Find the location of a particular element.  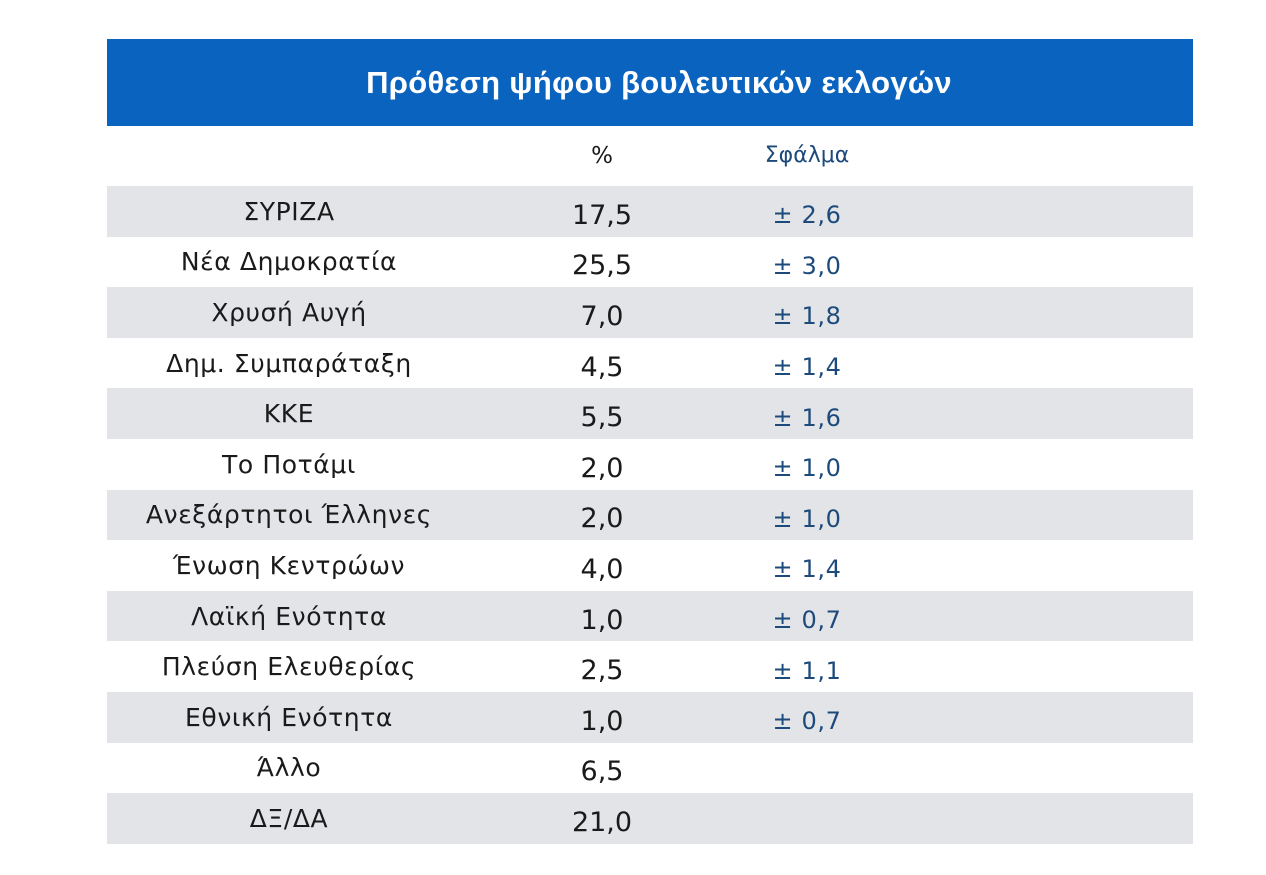

table-row: ΚΚΕ 5,5 ± 1,6 is located at coordinates (650, 413).